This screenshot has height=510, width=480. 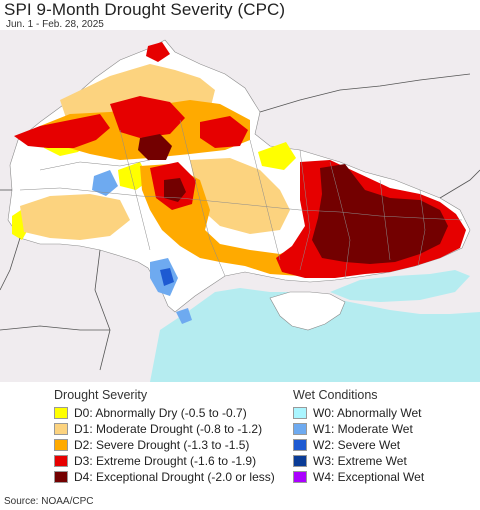 I want to click on legend-item-d4: D4: Exceptional Drought (-2.0 or less), so click(x=164, y=477).